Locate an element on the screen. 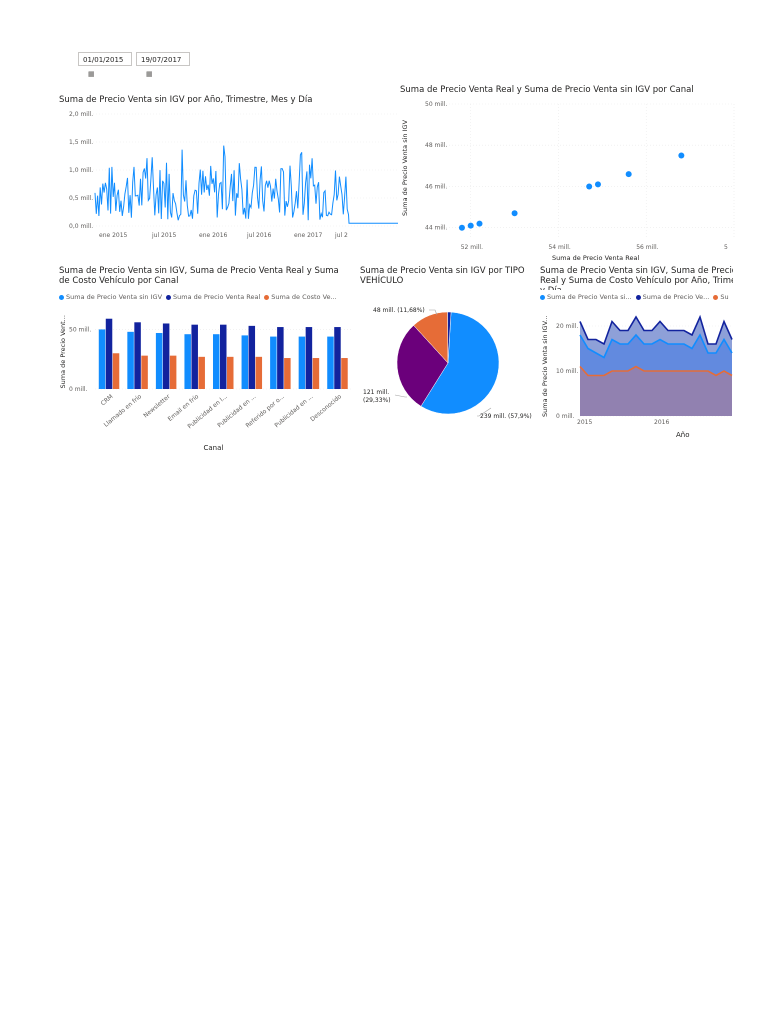 This screenshot has width=768, height=1024. end-date-input: 19/07/2017 ▦ is located at coordinates (163, 65).